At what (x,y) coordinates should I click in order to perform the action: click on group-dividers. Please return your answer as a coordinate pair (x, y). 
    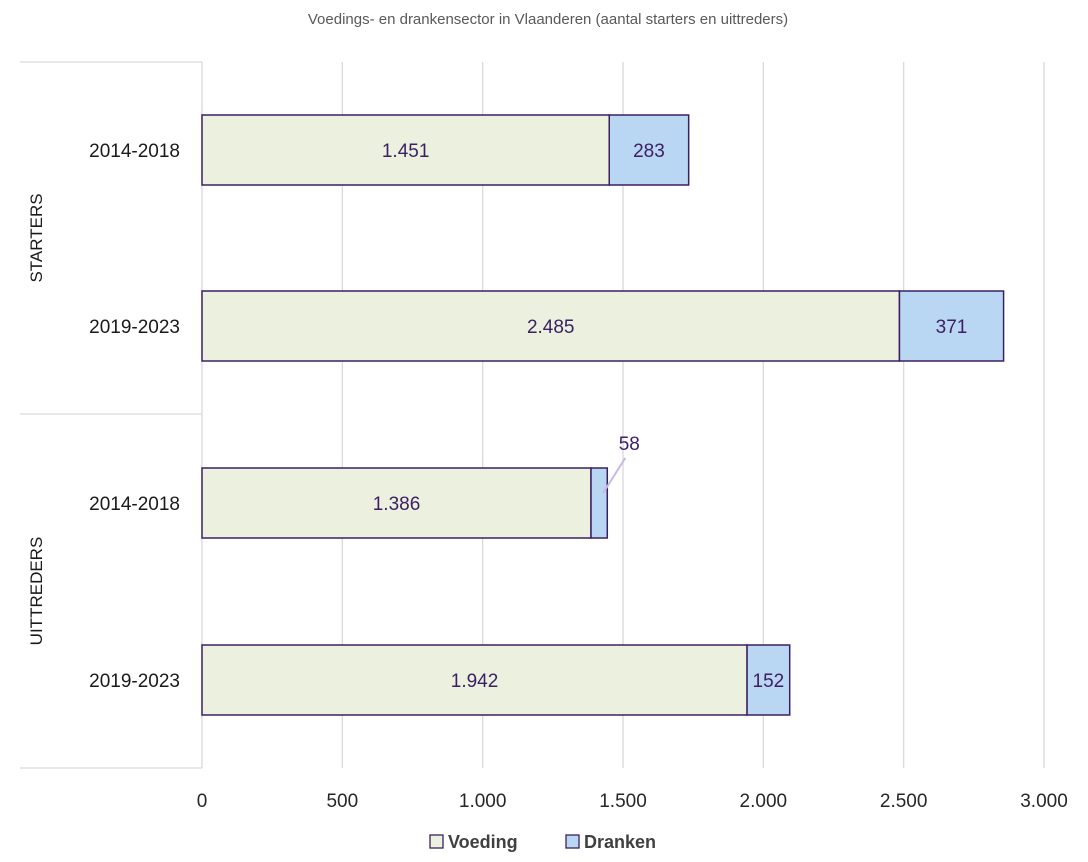
    Looking at the image, I should click on (111, 415).